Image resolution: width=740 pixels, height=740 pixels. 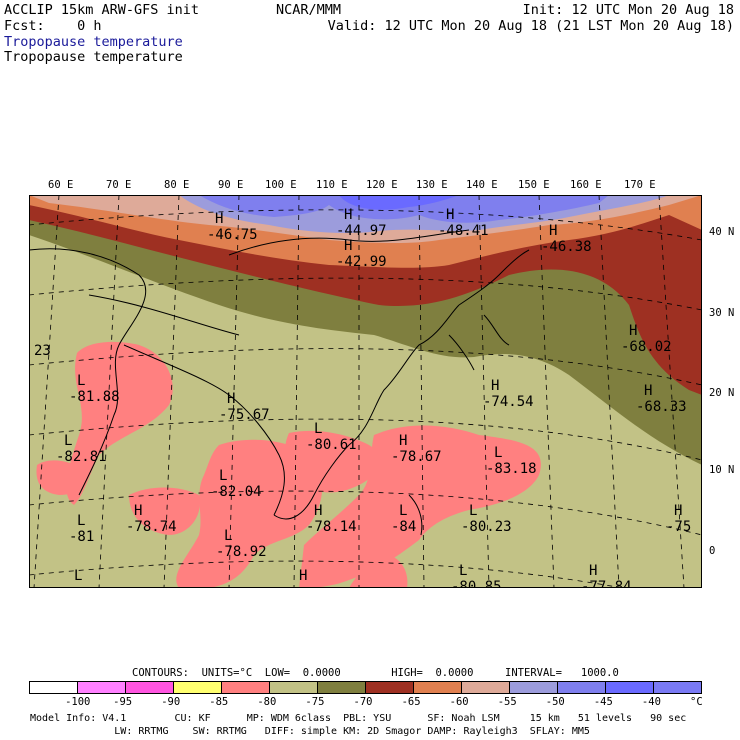 What do you see at coordinates (628, 10) in the screenshot?
I see `header-init-time: Init: 12 UTC Mon 20 Aug 18` at bounding box center [628, 10].